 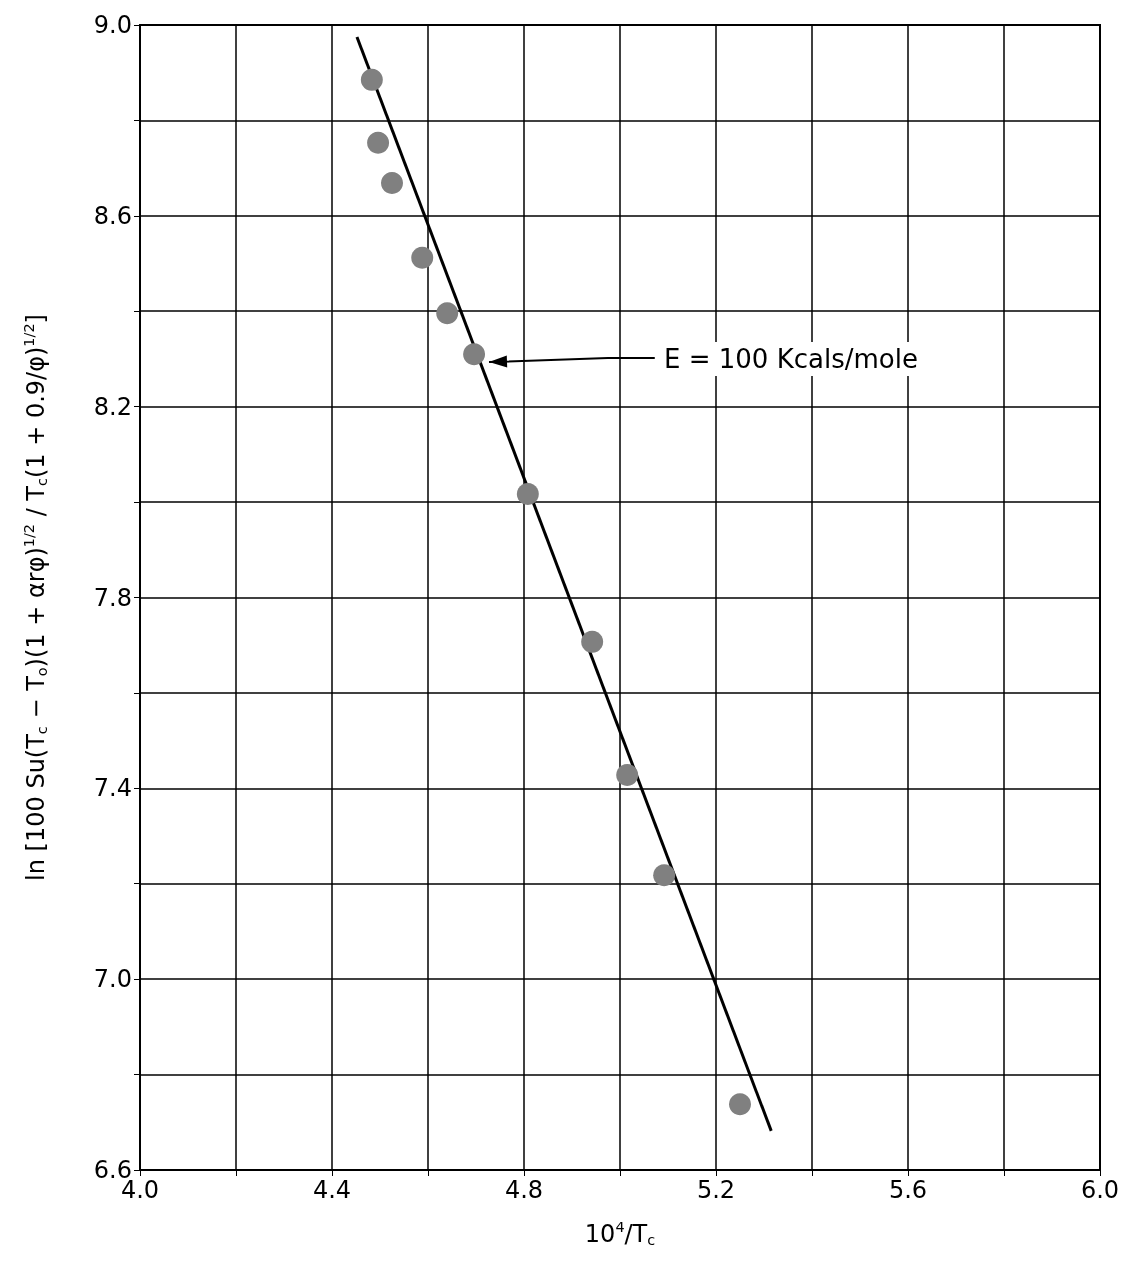 I want to click on x-tick-label: 4.8, so click(x=524, y=1190).